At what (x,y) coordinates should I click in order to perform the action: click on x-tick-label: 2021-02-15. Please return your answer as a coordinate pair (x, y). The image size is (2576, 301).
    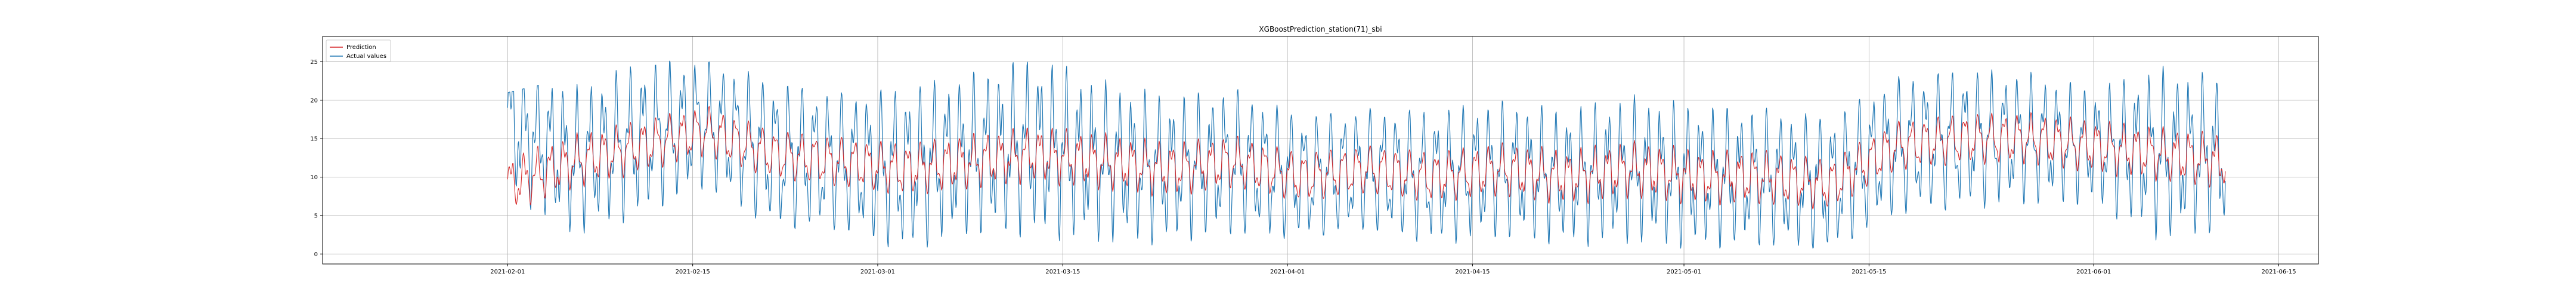
    Looking at the image, I should click on (693, 272).